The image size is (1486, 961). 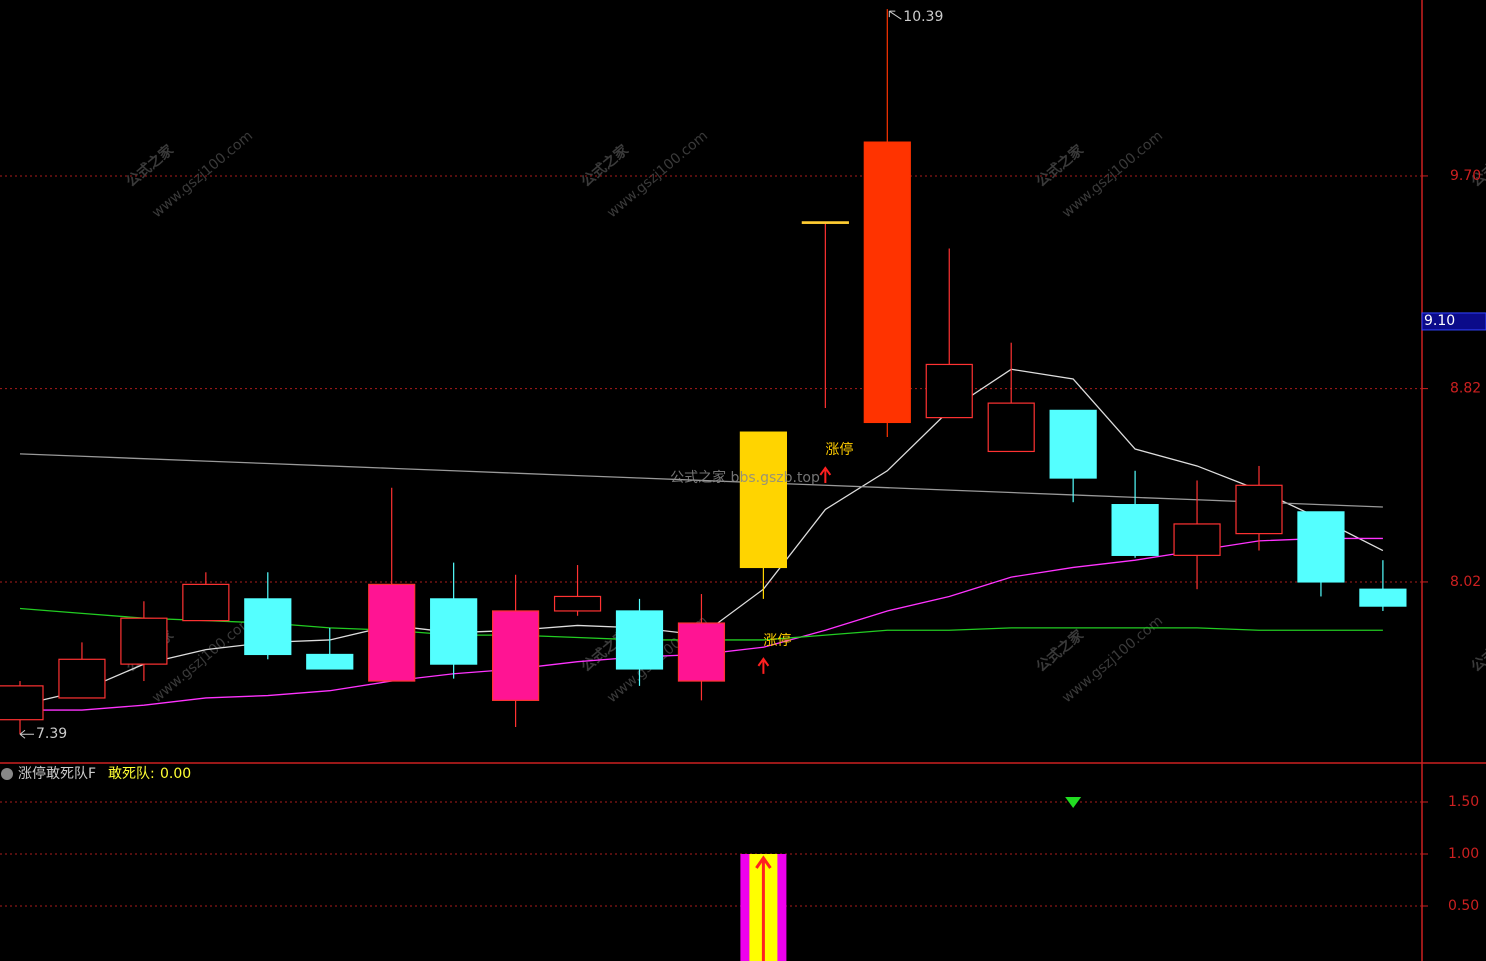 I want to click on down-triangle, so click(x=1073, y=802).